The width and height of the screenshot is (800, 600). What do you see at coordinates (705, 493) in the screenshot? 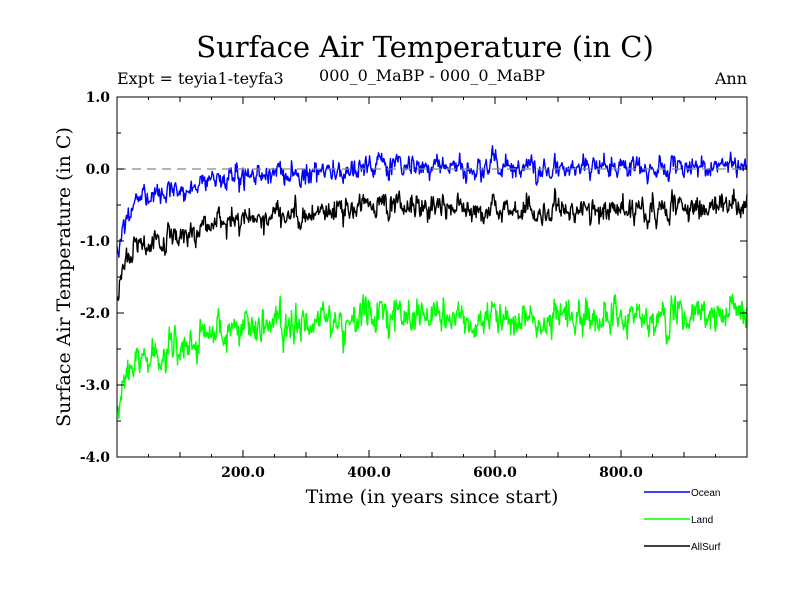
I see `legend-label-ocean: Ocean` at bounding box center [705, 493].